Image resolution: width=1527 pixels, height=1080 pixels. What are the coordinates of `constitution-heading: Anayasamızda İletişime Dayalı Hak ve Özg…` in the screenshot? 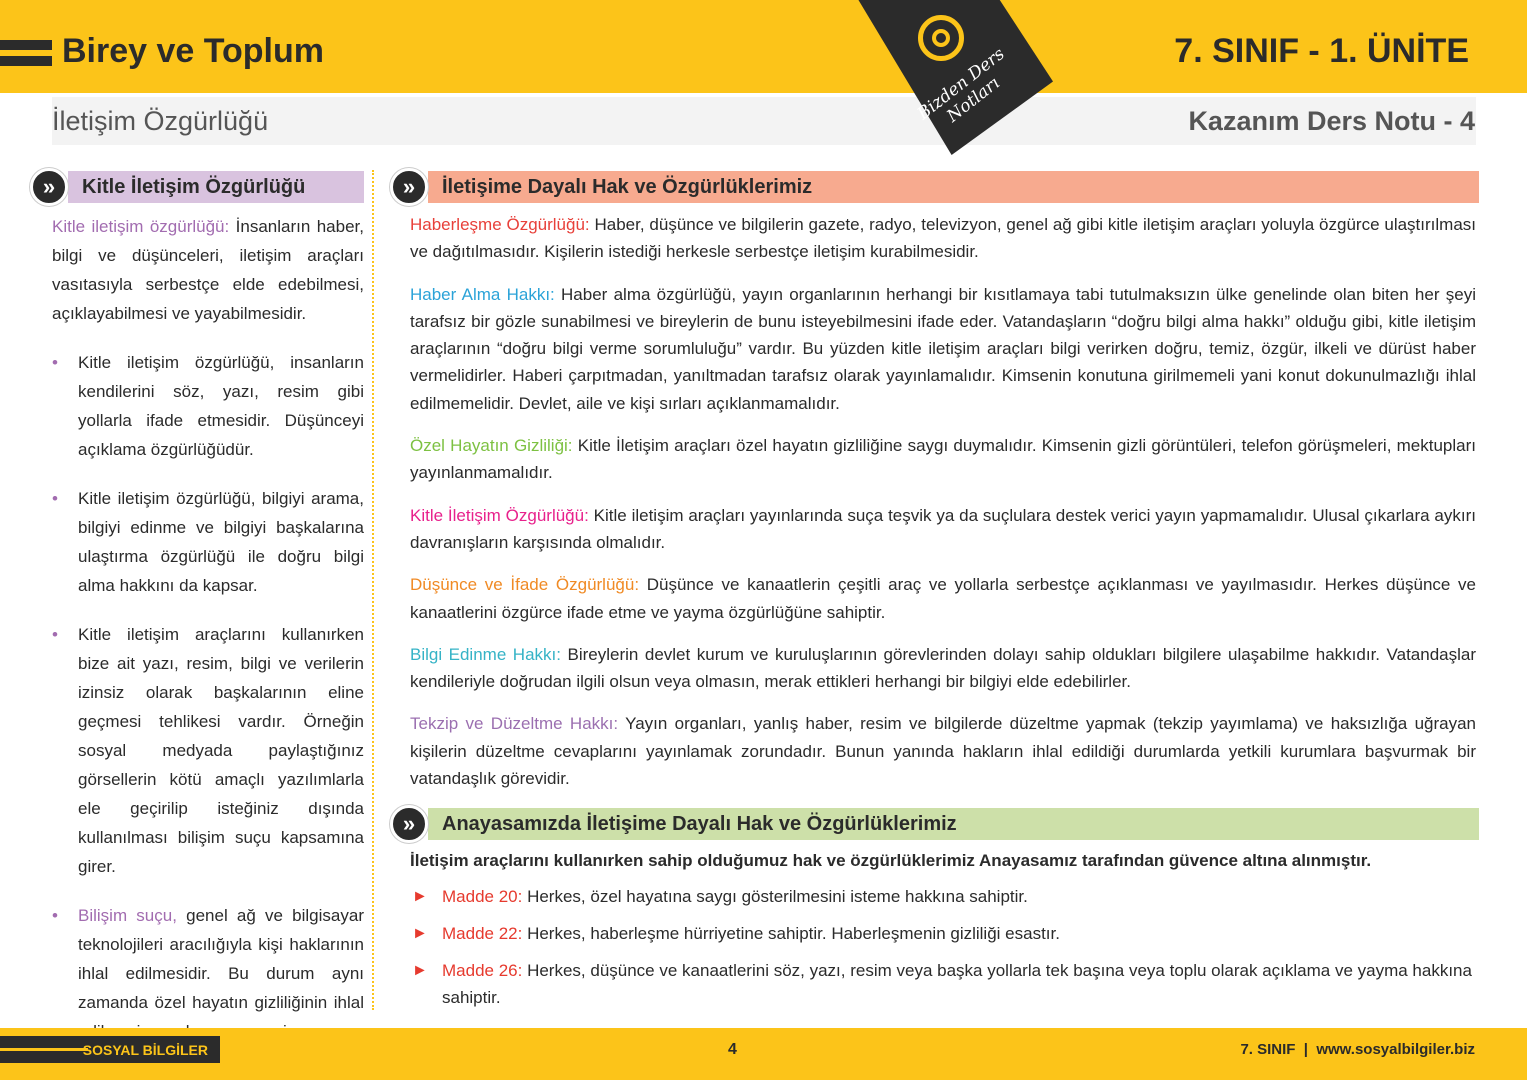 It's located at (934, 824).